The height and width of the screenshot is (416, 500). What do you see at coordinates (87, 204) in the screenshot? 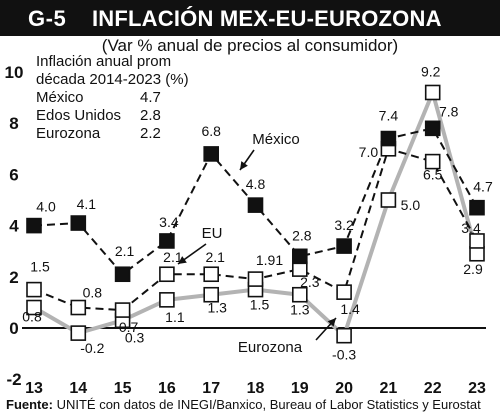
I see `data-label: 4.1` at bounding box center [87, 204].